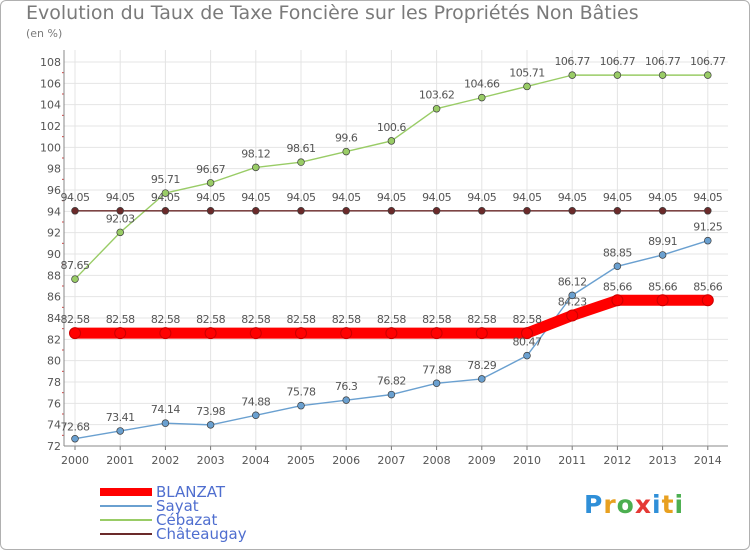  I want to click on data-label: 105.71, so click(527, 72).